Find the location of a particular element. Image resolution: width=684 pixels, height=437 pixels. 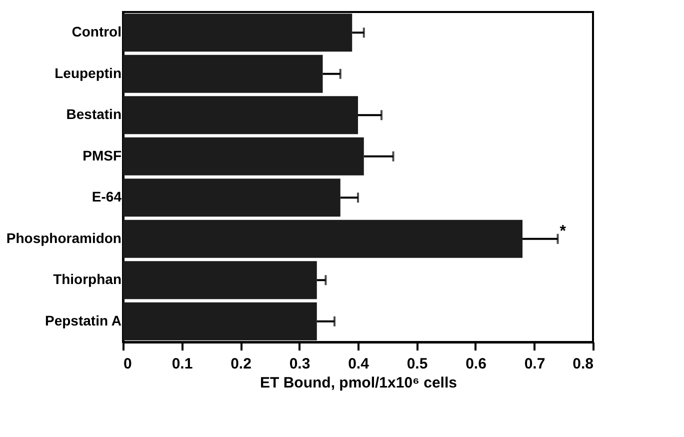

x-axis-title: ET Bound, pmol/1x10⁶ cells is located at coordinates (358, 383).